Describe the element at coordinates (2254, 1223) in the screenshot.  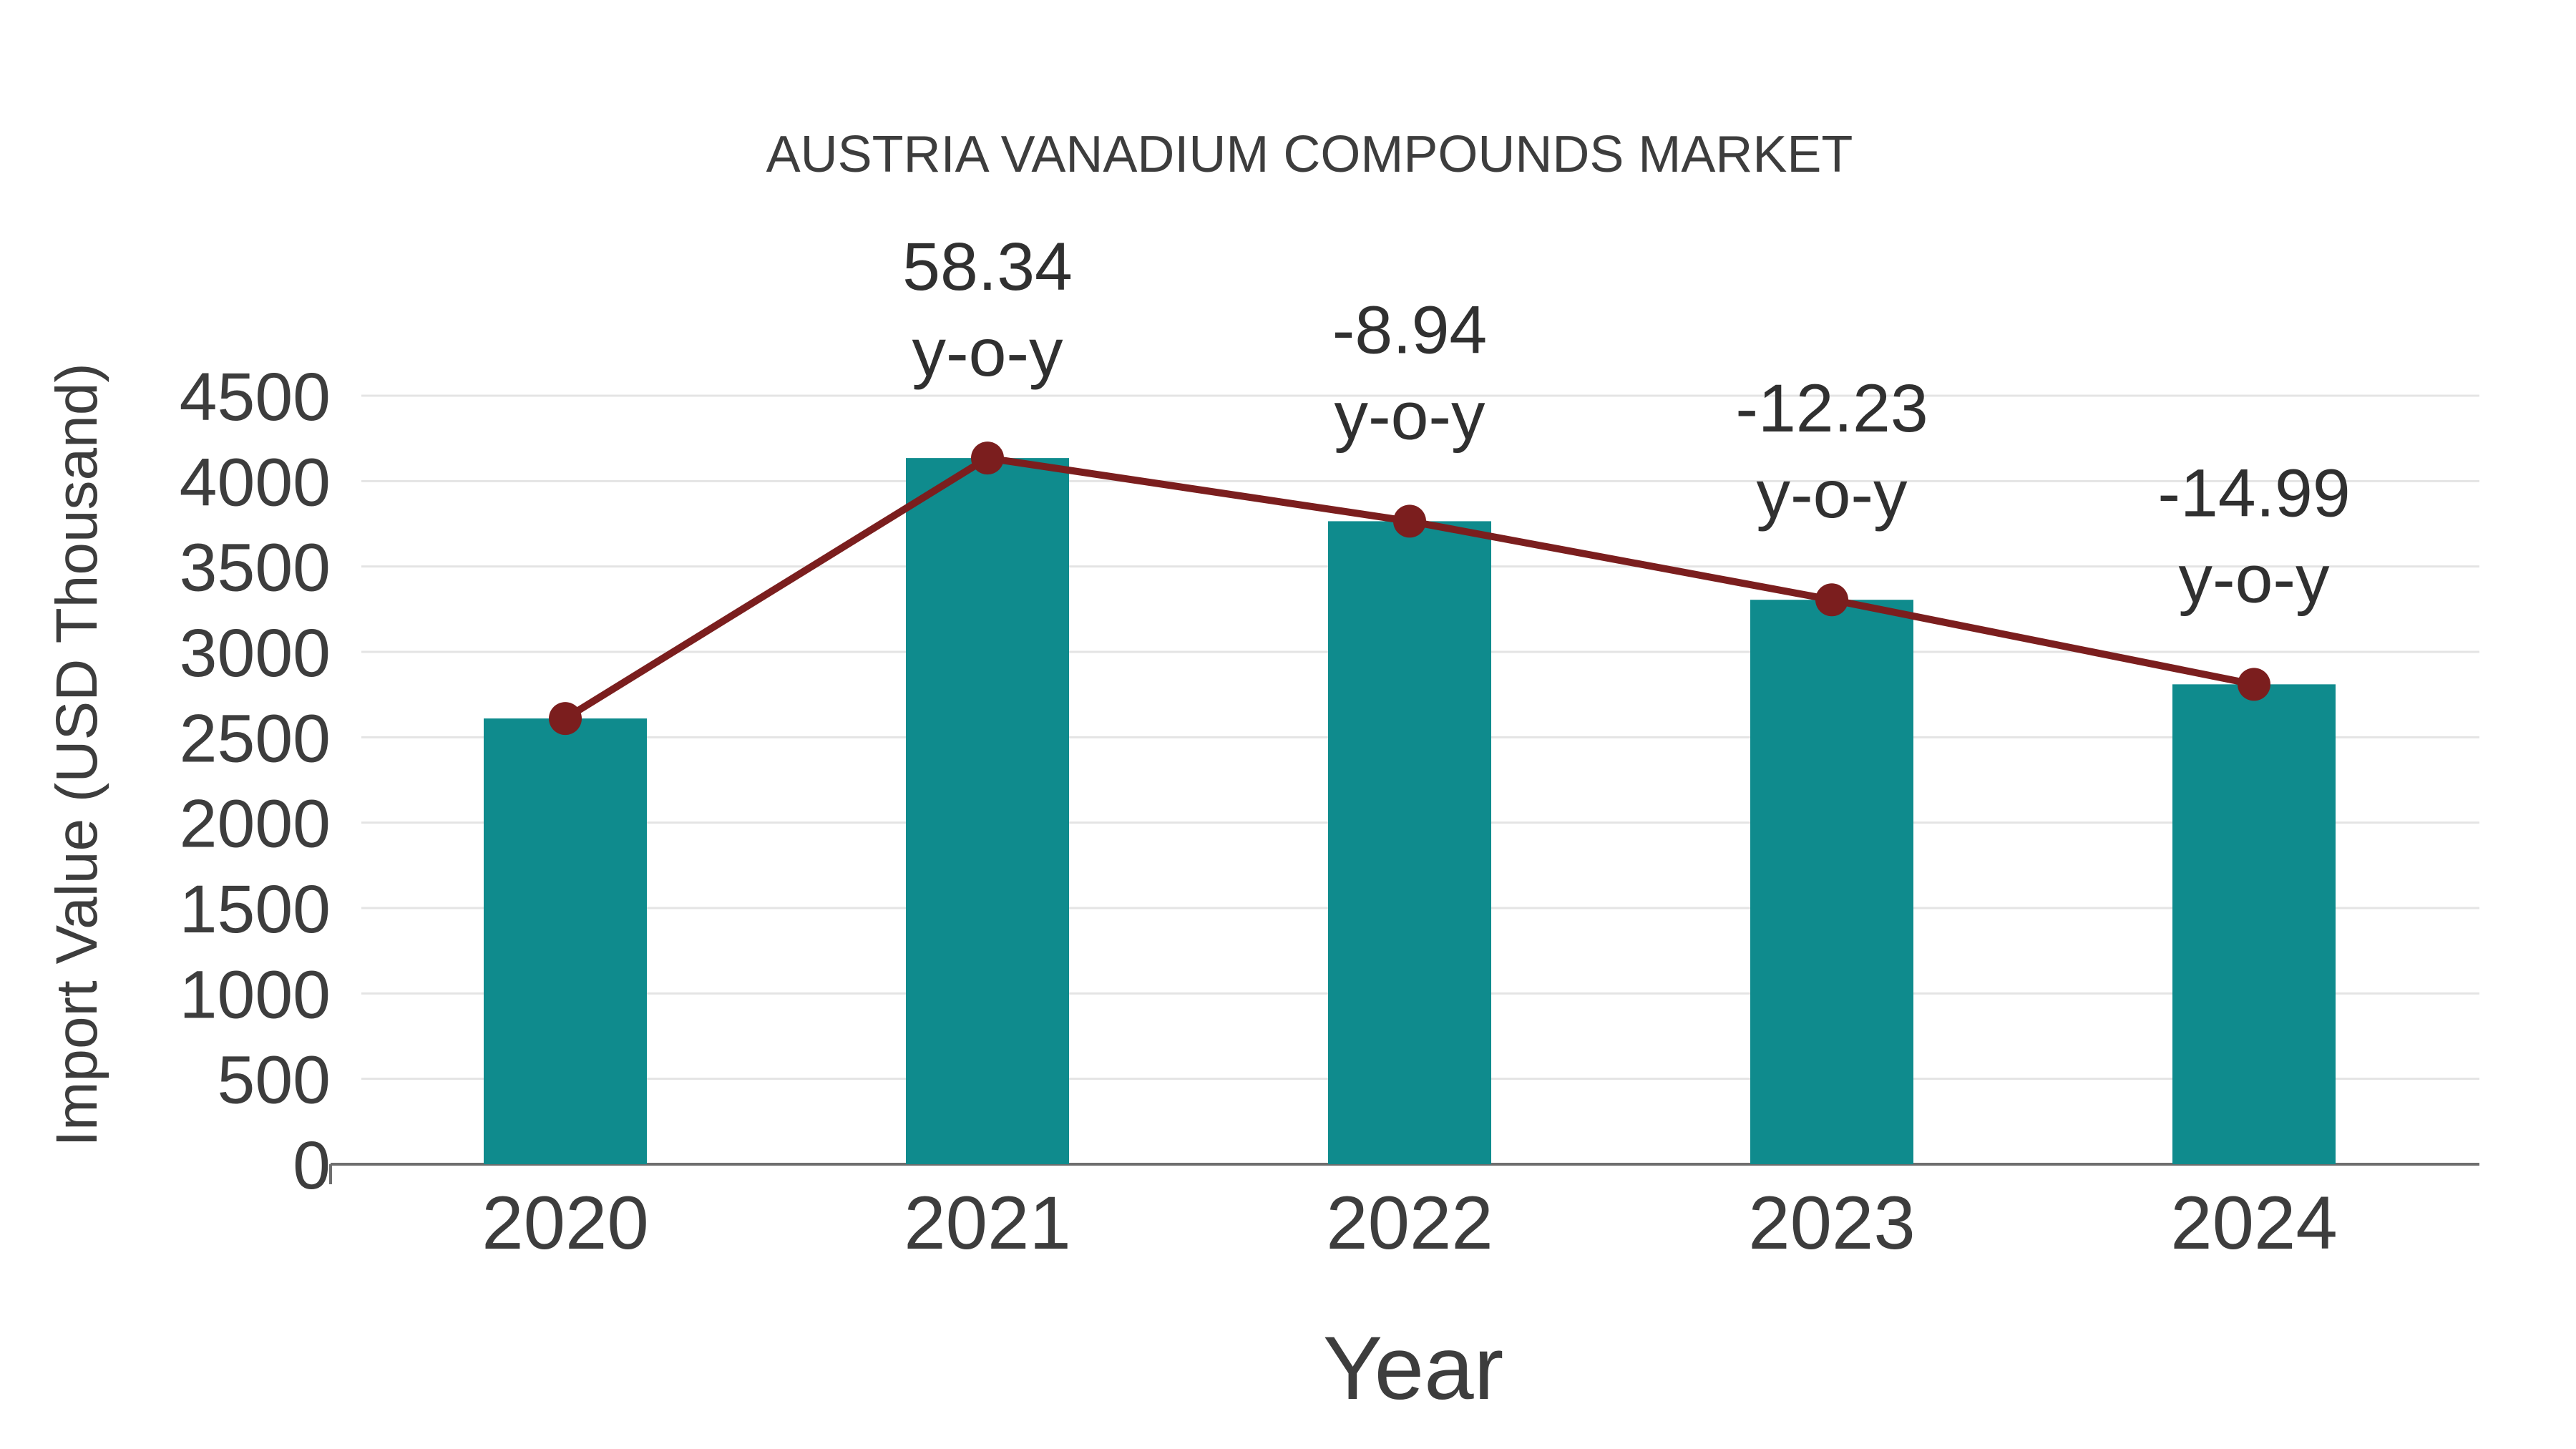
I see `x-tick-label: 2024` at that location.